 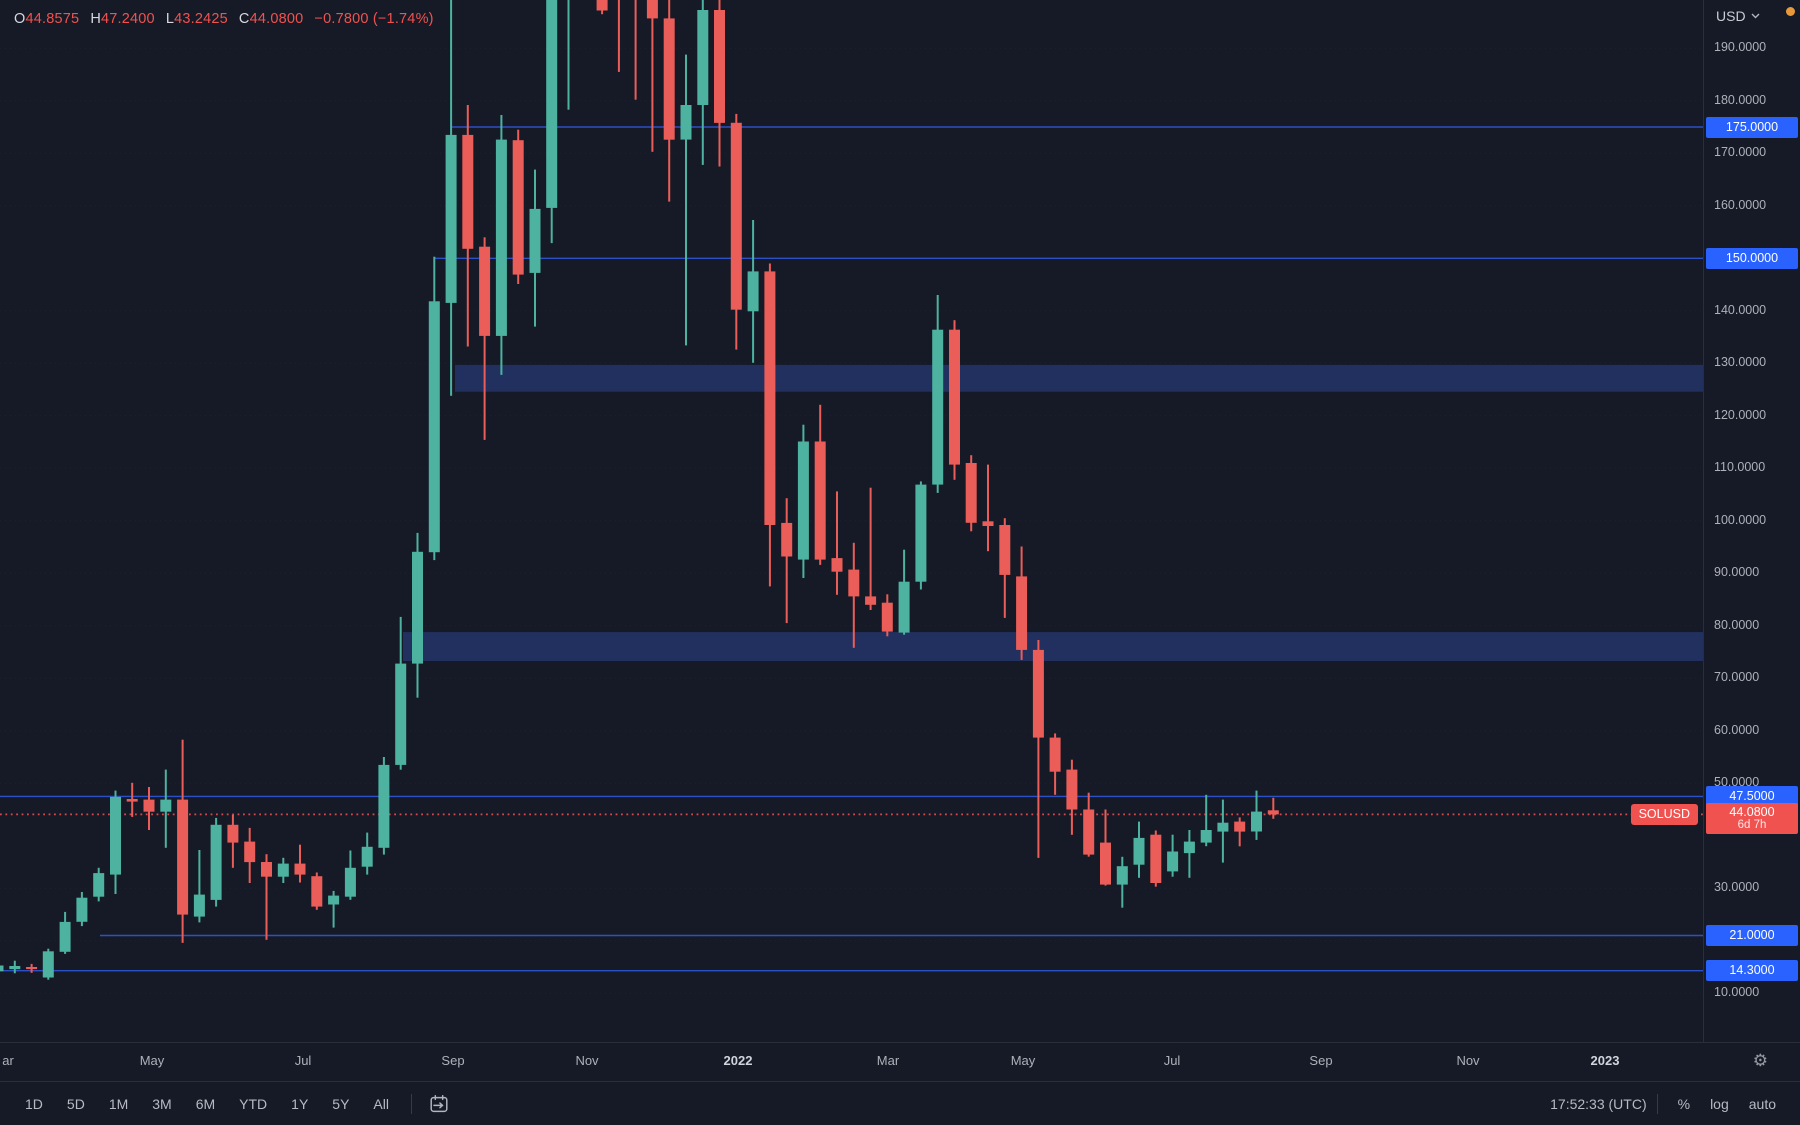 What do you see at coordinates (75, 1103) in the screenshot?
I see `range-button-5d: 5D` at bounding box center [75, 1103].